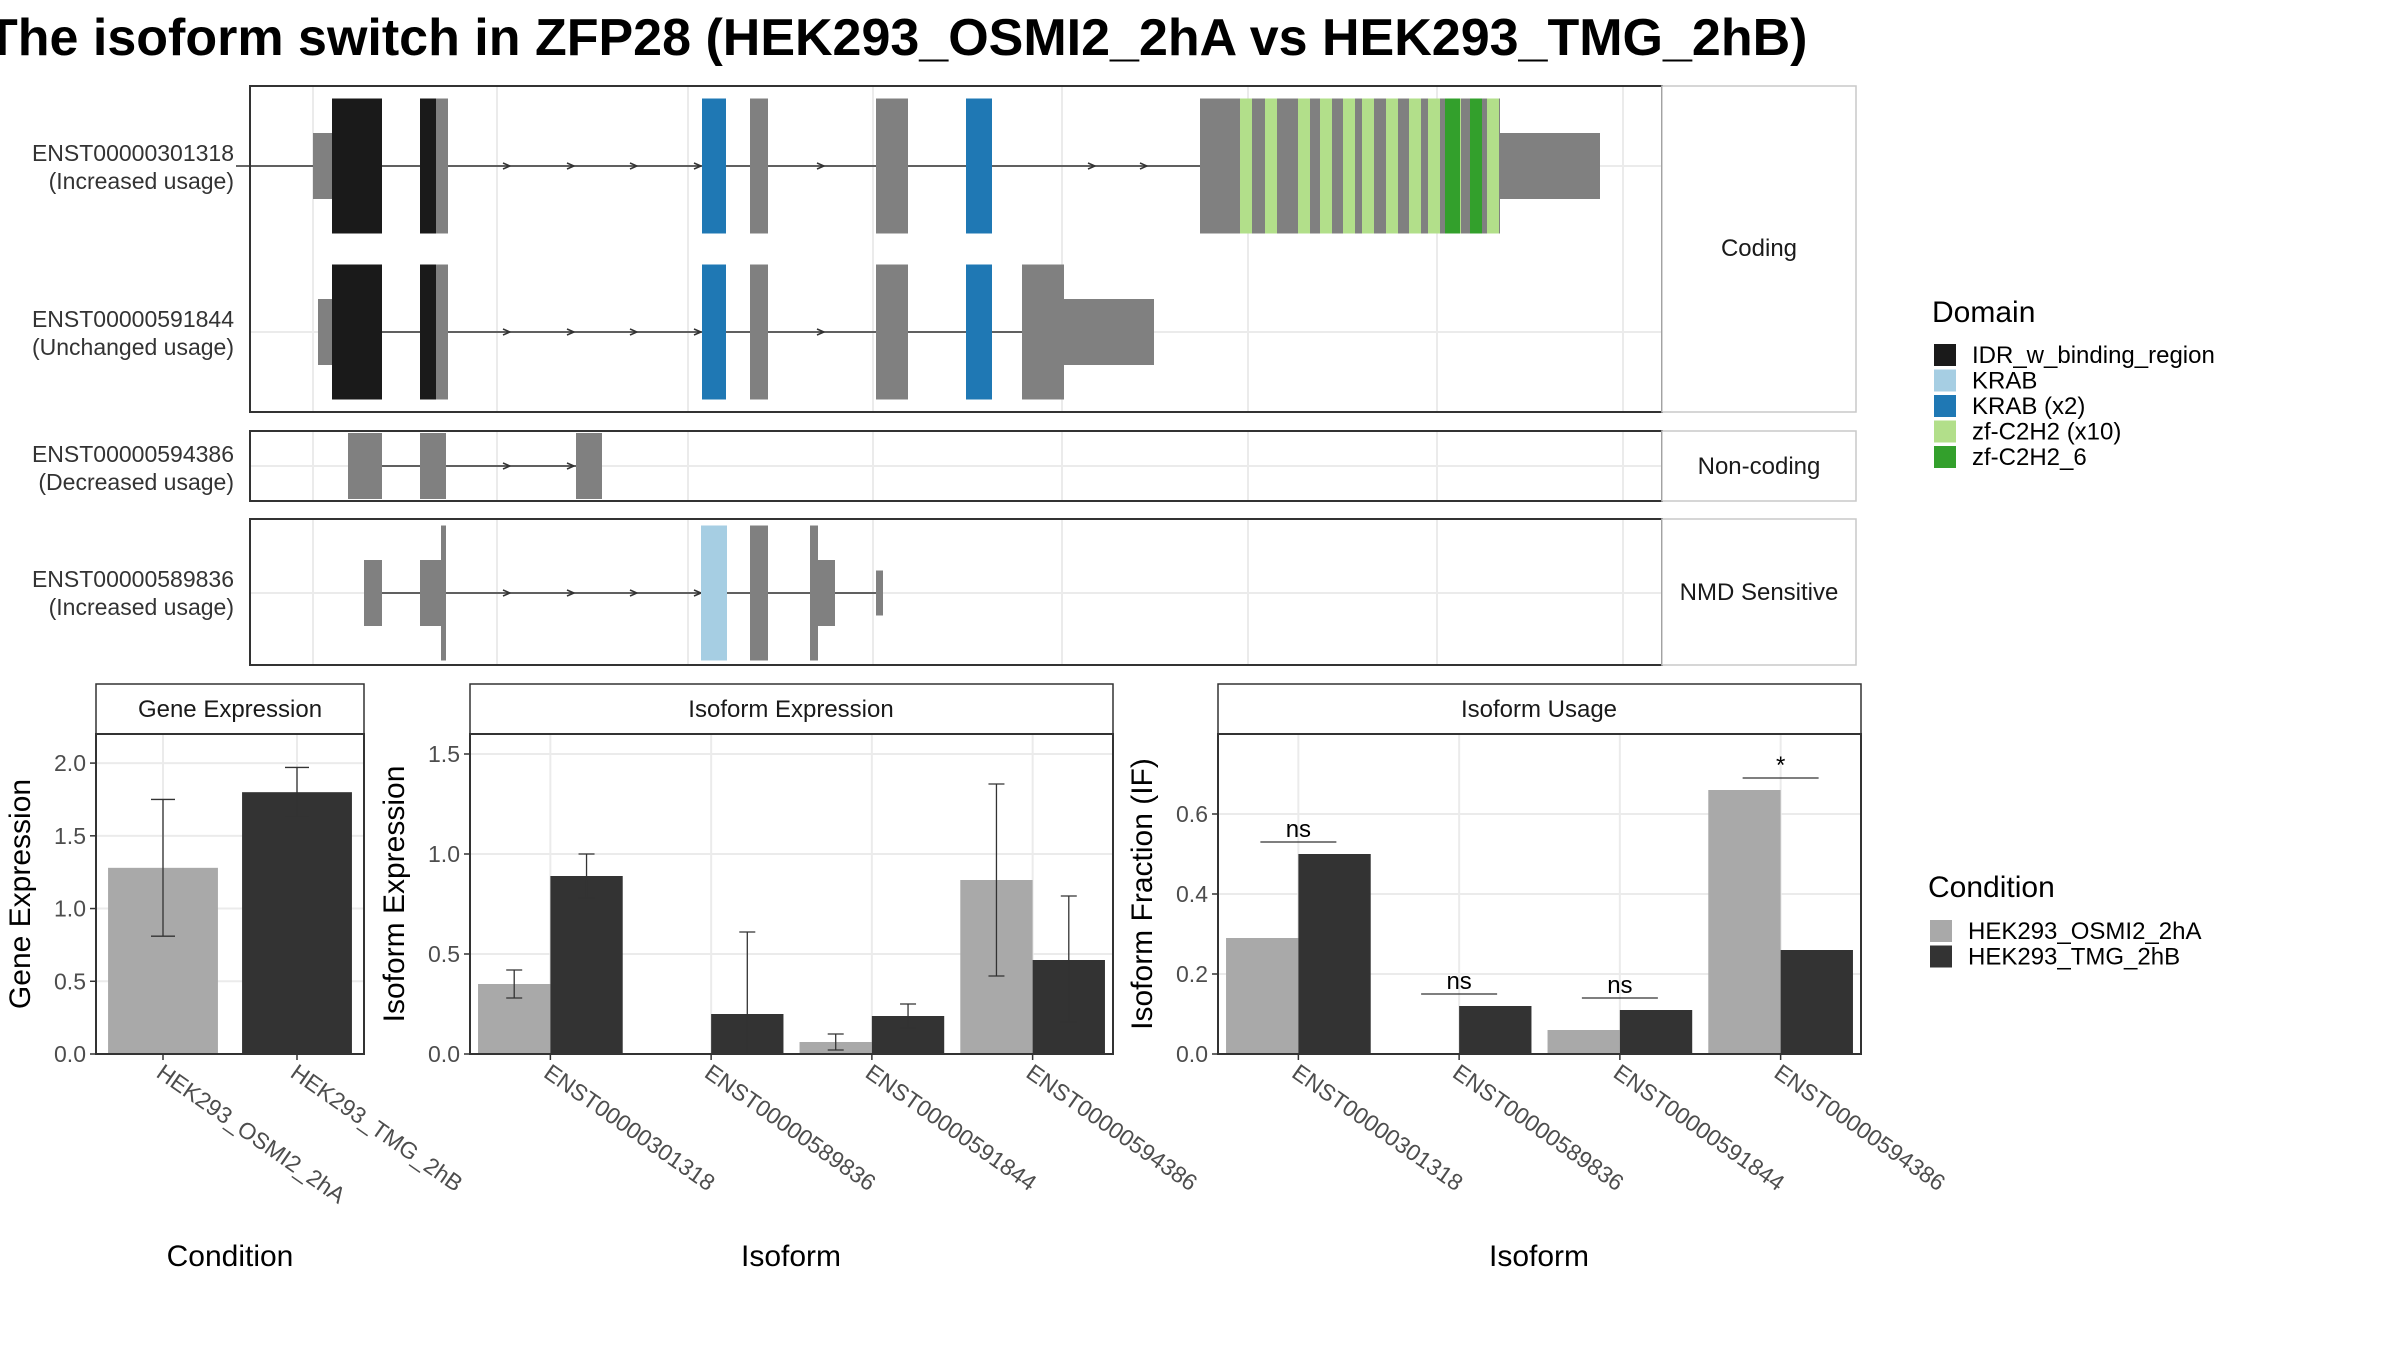 The height and width of the screenshot is (1350, 2400). I want to click on strip-nmd, so click(1759, 592).